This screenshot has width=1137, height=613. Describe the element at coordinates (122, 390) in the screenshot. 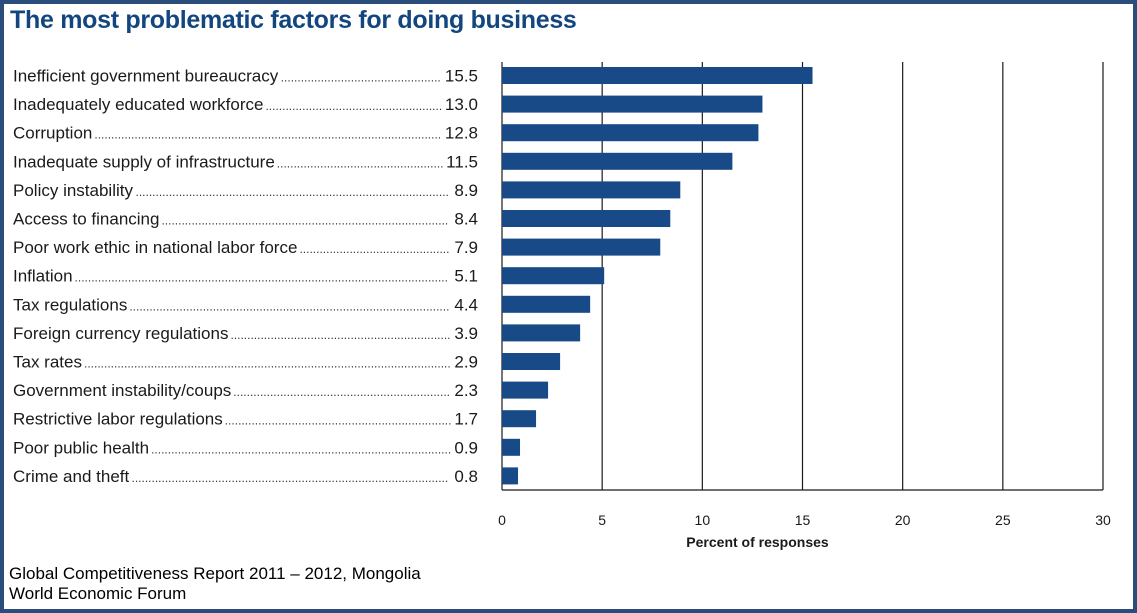

I see `category-label-11: Government instability/coups` at that location.